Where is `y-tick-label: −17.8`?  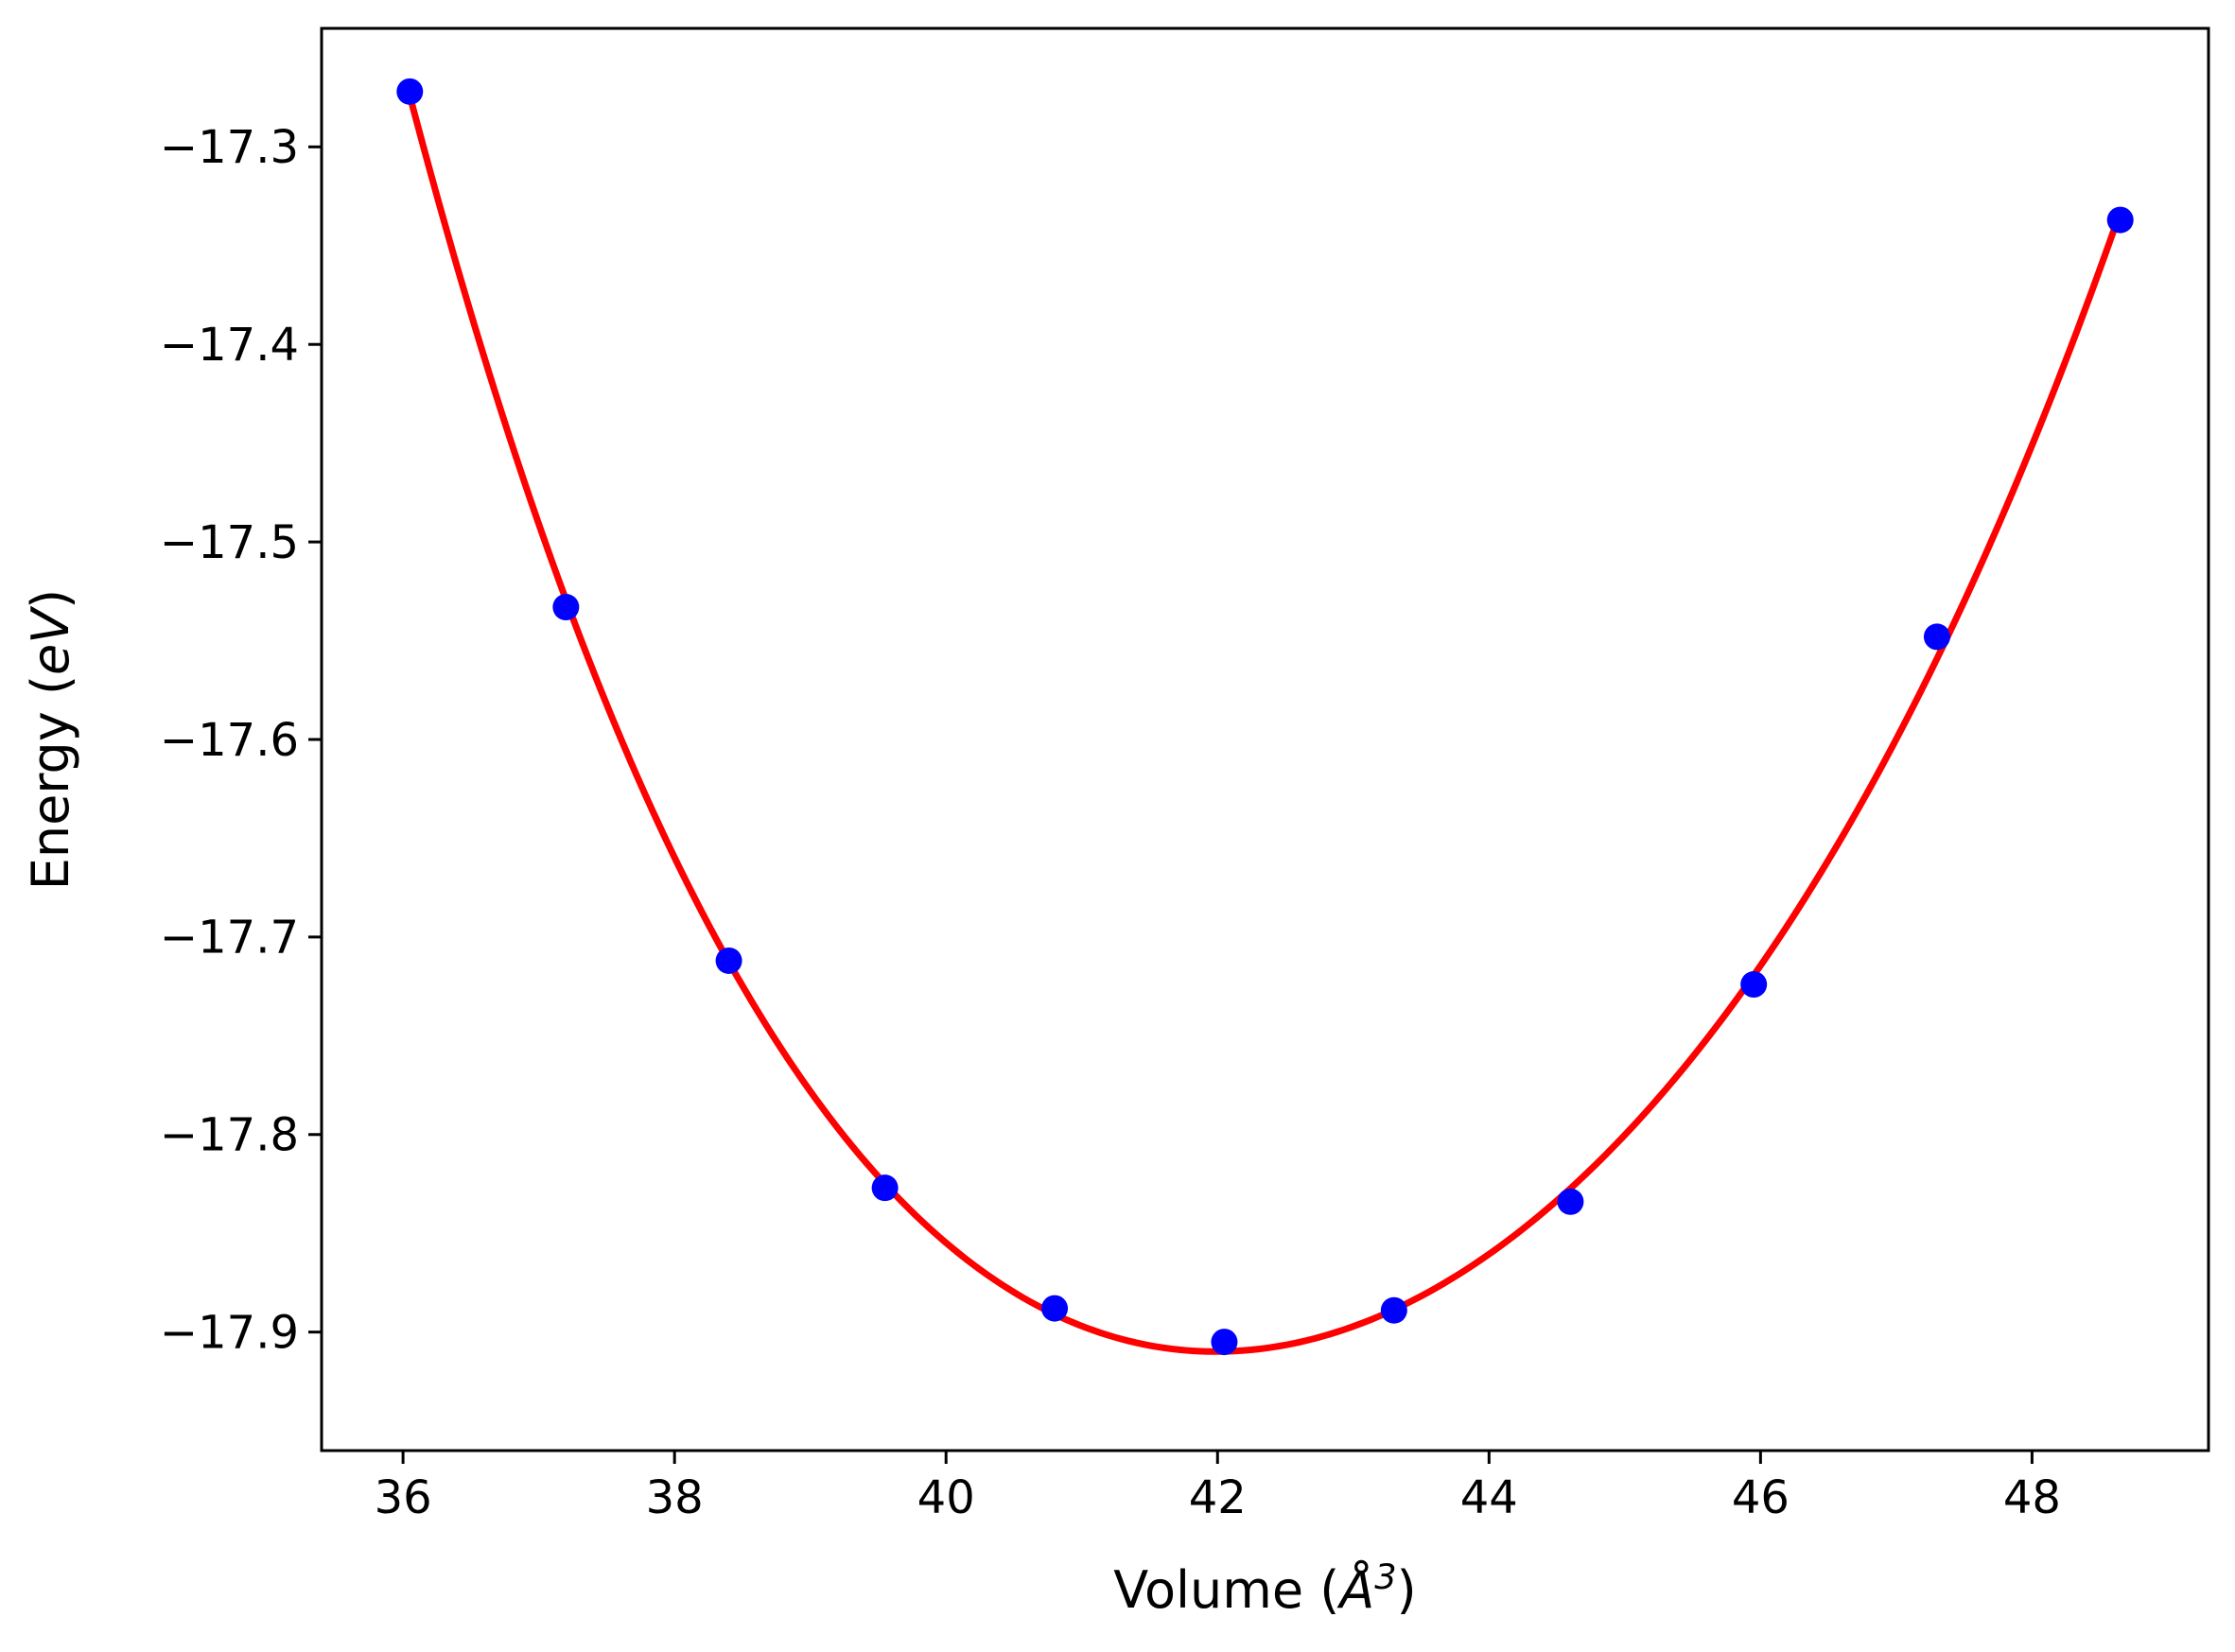 y-tick-label: −17.8 is located at coordinates (229, 1136).